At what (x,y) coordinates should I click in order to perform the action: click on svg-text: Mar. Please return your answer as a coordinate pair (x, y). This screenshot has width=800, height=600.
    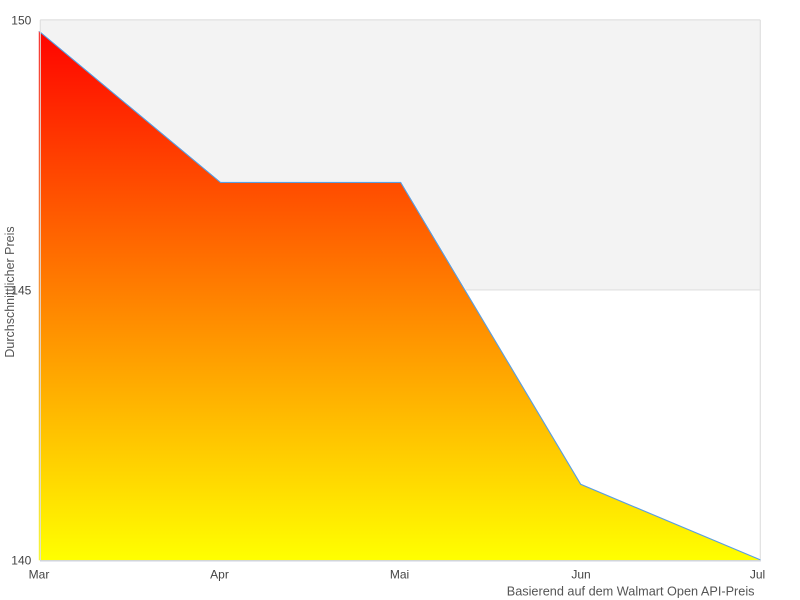
    Looking at the image, I should click on (39, 575).